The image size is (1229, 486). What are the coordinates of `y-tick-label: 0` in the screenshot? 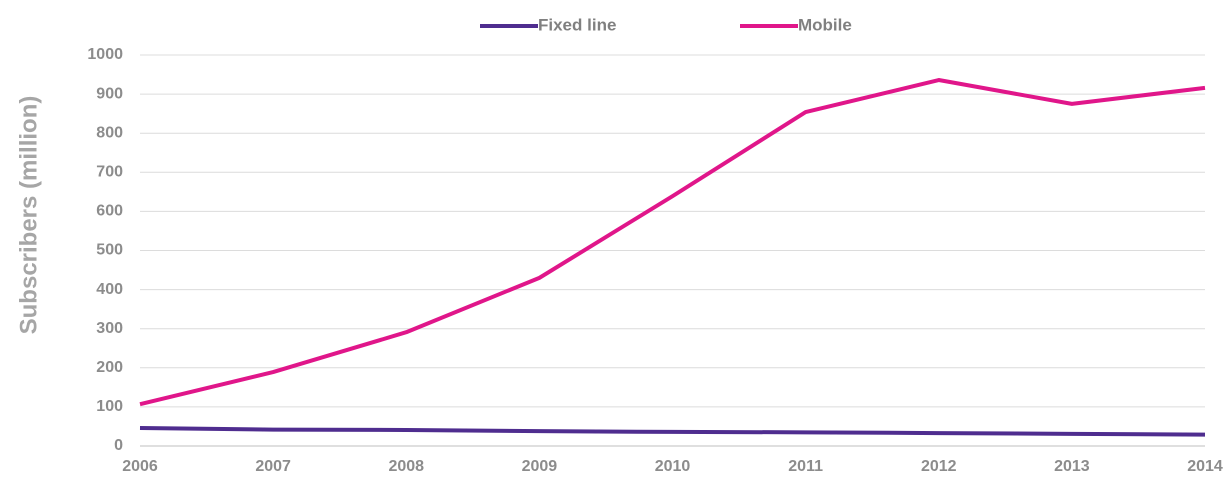 It's located at (118, 445).